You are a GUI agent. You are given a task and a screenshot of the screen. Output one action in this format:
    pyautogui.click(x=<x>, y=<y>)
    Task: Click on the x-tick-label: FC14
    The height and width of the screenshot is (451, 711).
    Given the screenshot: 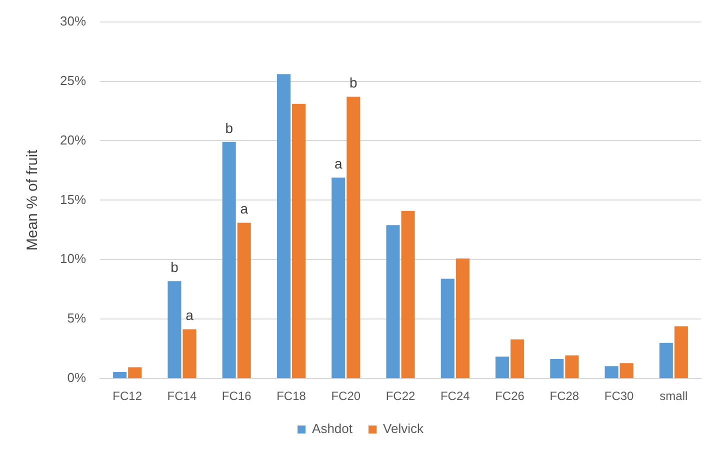 What is the action you would take?
    pyautogui.click(x=182, y=396)
    